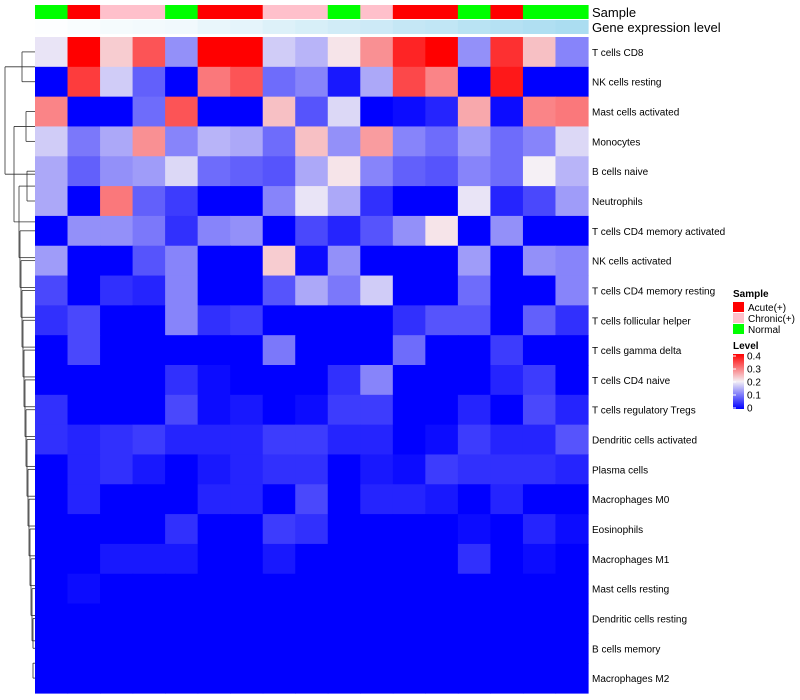 Image resolution: width=800 pixels, height=700 pixels. What do you see at coordinates (738, 329) in the screenshot?
I see `legend-swatch` at bounding box center [738, 329].